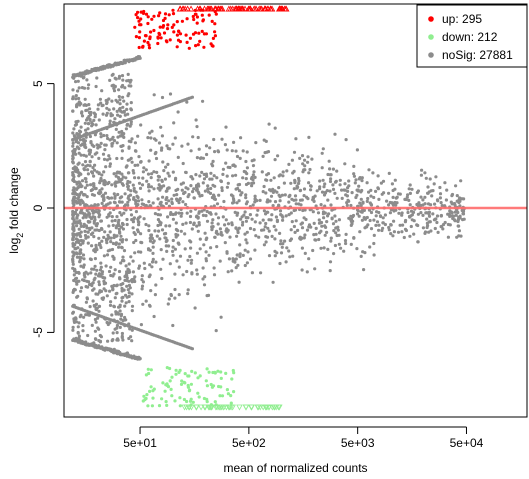 Image resolution: width=529 pixels, height=479 pixels. What do you see at coordinates (95, 331) in the screenshot?
I see `nosig-point-1972` at bounding box center [95, 331].